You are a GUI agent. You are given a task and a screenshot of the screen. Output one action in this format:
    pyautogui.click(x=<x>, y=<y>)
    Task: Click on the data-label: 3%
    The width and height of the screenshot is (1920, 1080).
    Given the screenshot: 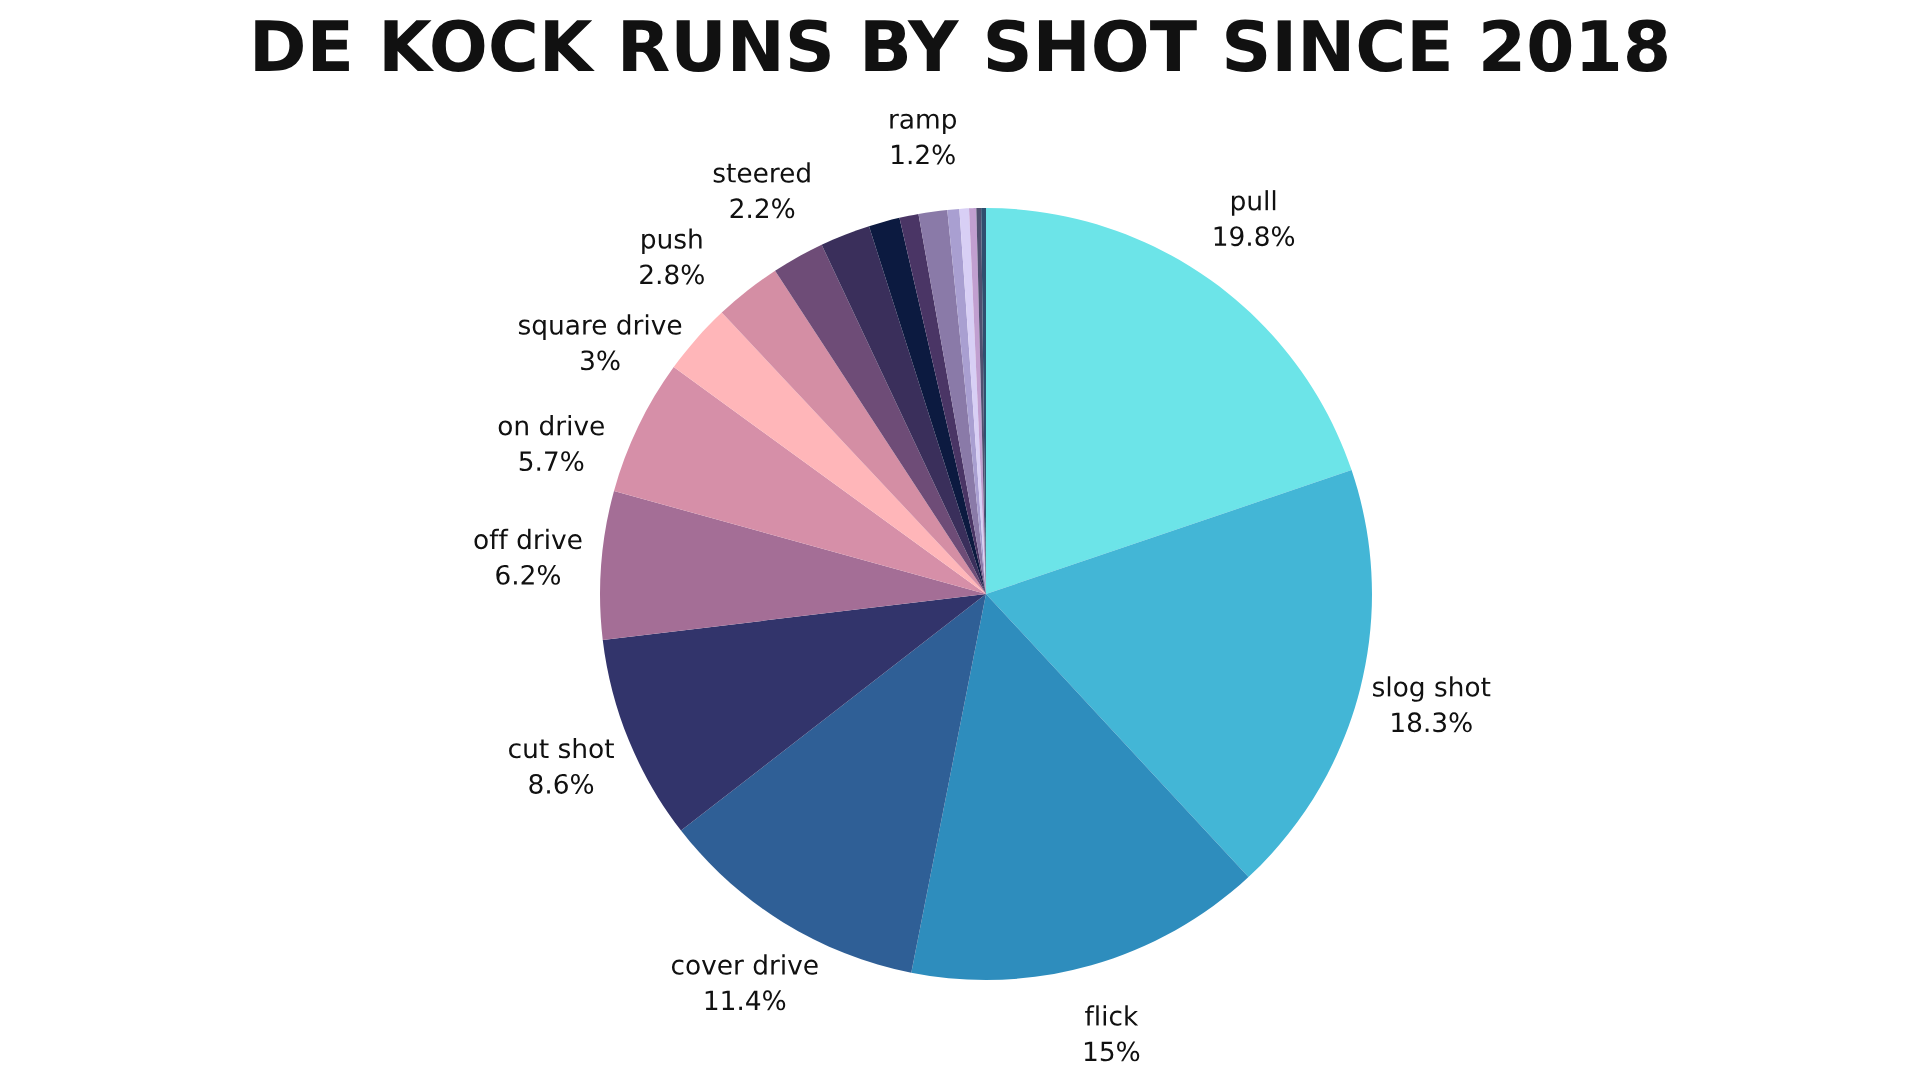 What is the action you would take?
    pyautogui.click(x=600, y=360)
    